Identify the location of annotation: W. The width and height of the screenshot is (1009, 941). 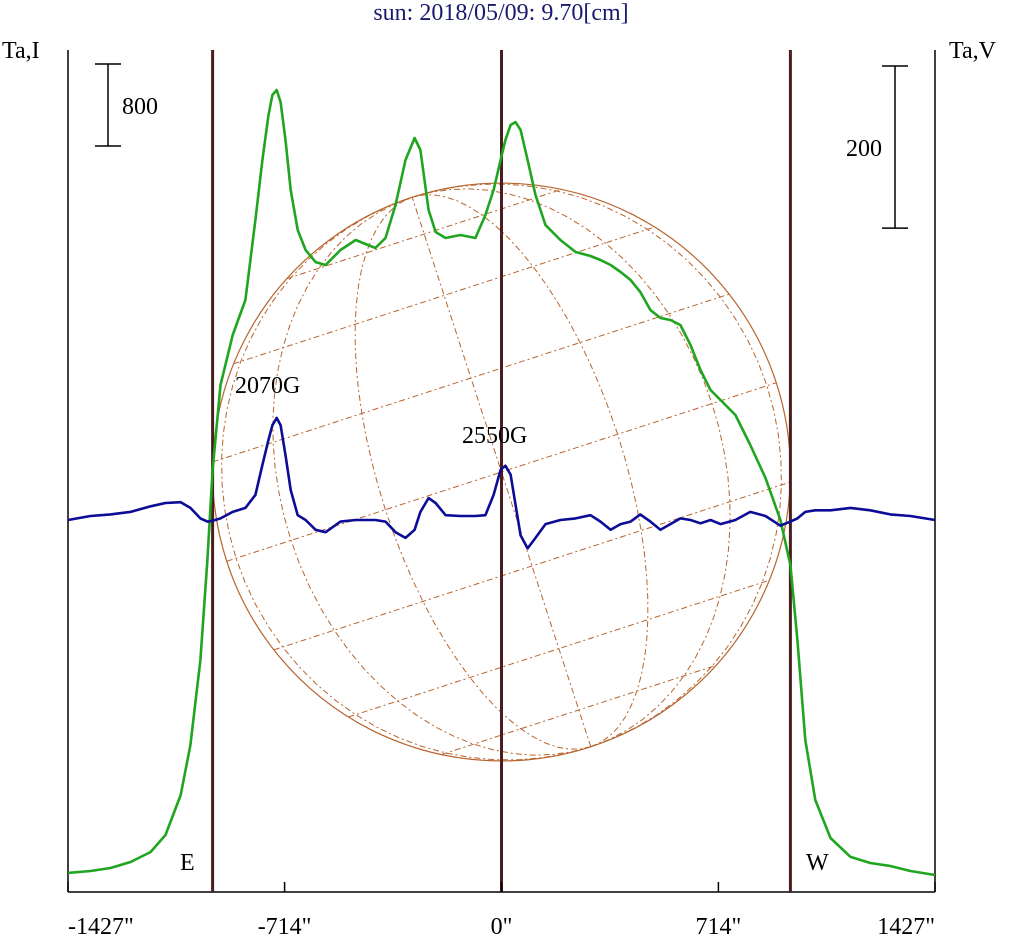
(817, 863).